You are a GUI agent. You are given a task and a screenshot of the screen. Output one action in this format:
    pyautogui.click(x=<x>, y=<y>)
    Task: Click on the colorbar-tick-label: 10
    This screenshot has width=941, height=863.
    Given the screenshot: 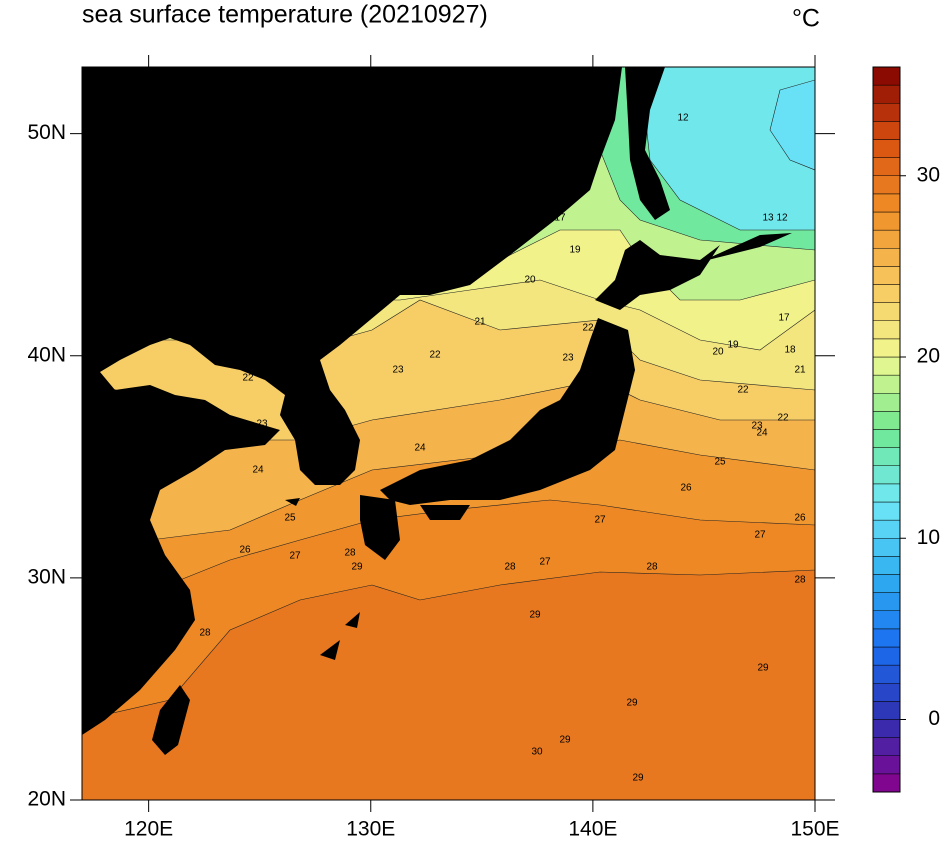 What is the action you would take?
    pyautogui.click(x=928, y=537)
    